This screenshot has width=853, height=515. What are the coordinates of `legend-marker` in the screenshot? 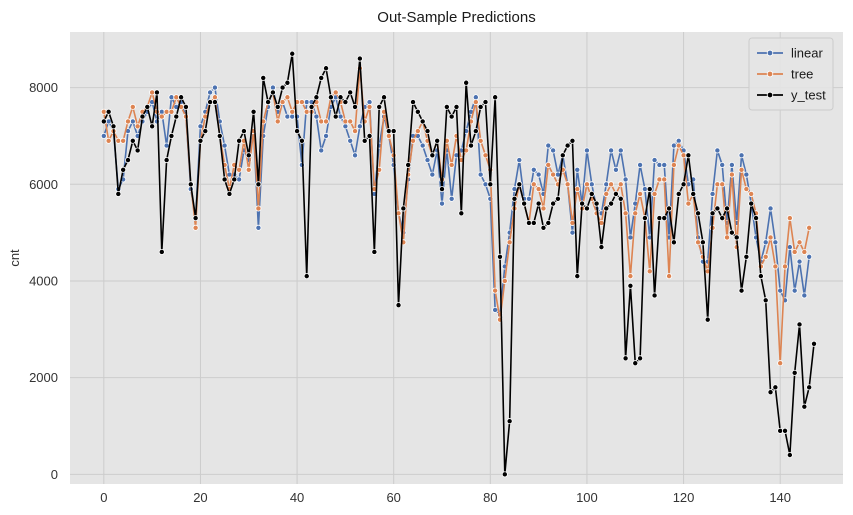 It's located at (770, 74).